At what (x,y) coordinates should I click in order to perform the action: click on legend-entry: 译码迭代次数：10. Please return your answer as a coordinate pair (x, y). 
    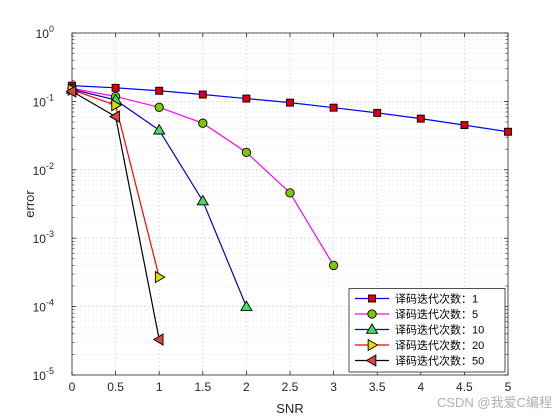
    Looking at the image, I should click on (419, 330).